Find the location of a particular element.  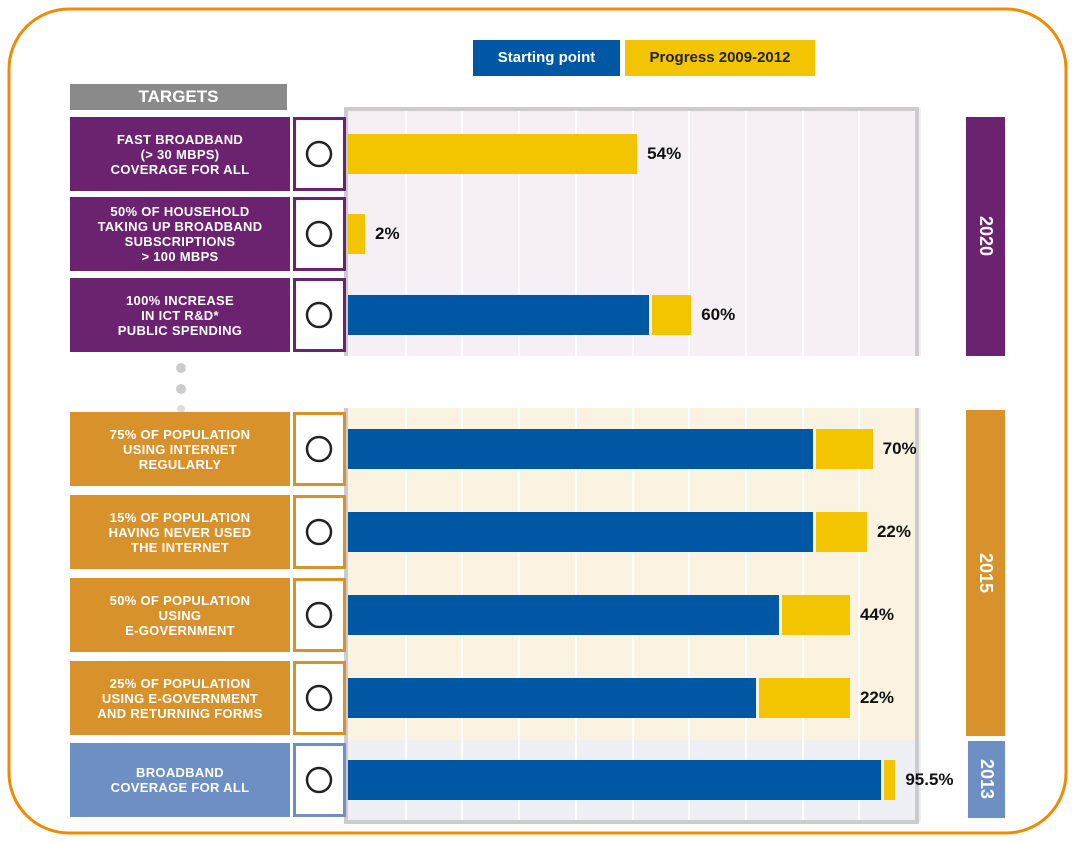

target-label: 50% OF POPULATION USING E-GOVERNMENT is located at coordinates (180, 615).